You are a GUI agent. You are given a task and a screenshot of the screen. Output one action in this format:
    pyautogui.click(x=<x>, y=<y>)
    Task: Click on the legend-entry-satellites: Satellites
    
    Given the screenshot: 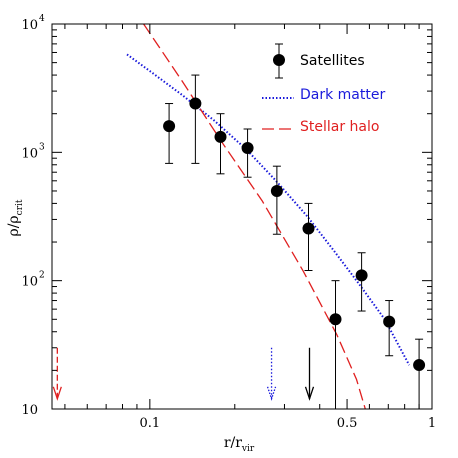 What is the action you would take?
    pyautogui.click(x=319, y=61)
    